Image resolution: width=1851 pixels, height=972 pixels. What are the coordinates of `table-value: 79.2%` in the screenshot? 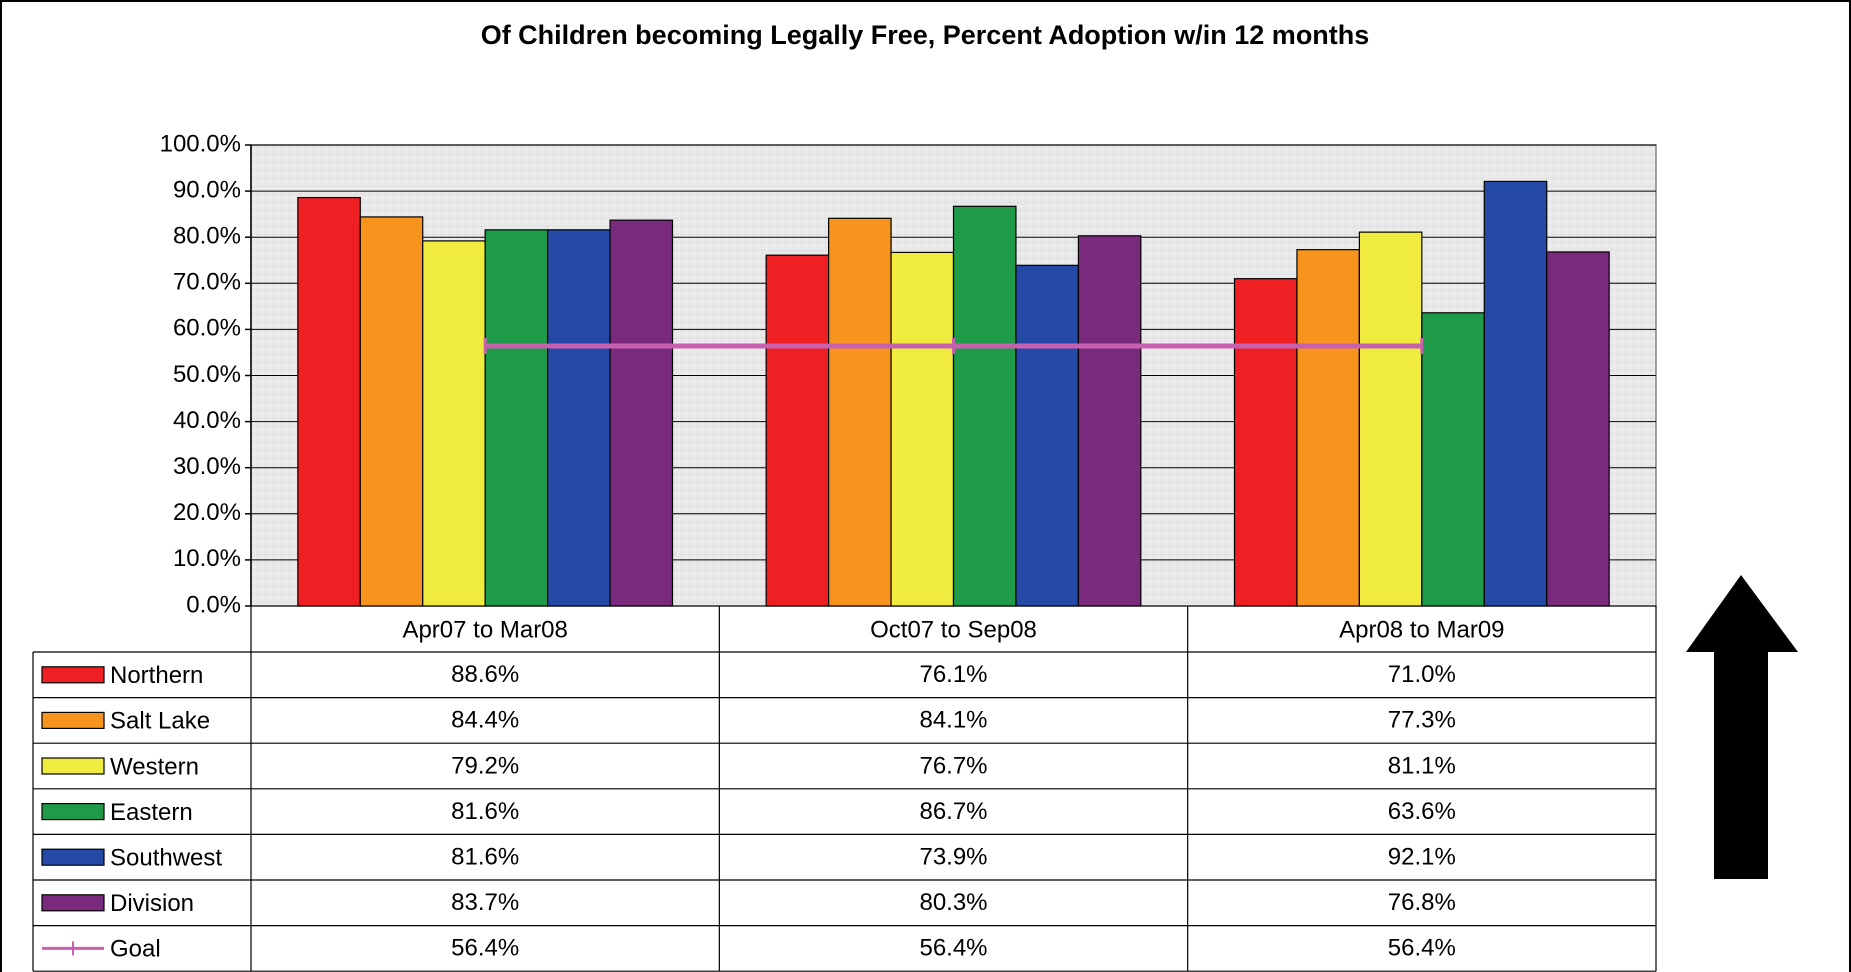 It's located at (485, 765).